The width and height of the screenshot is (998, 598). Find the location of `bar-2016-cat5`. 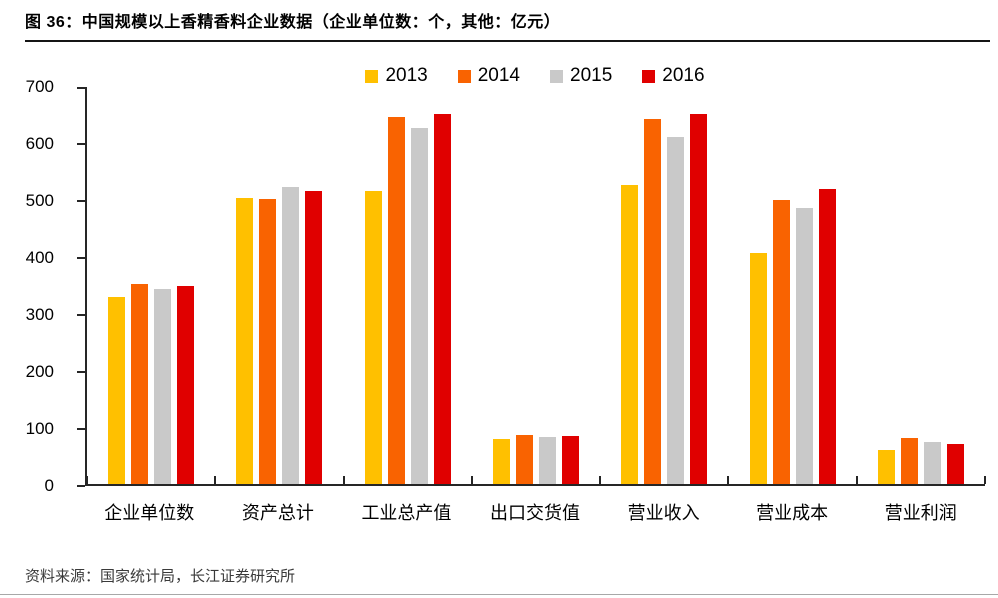

bar-2016-cat5 is located at coordinates (699, 299).